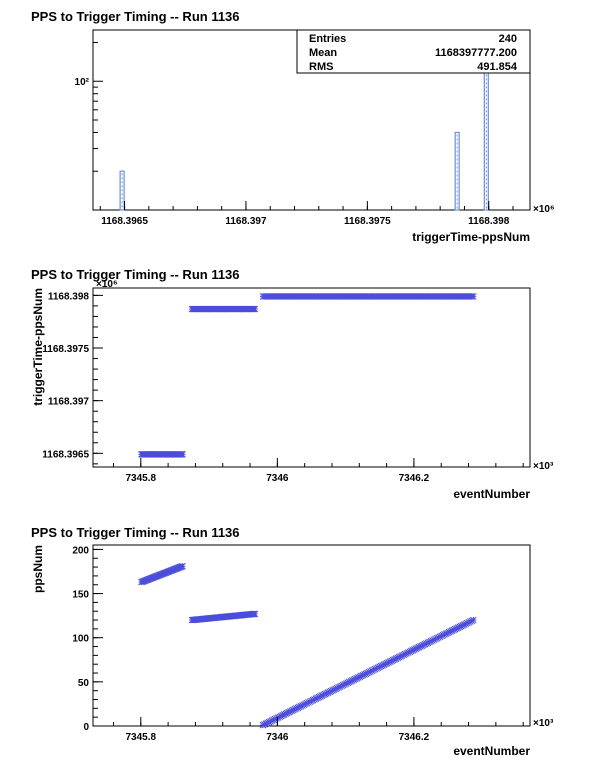 This screenshot has width=596, height=772. What do you see at coordinates (367, 221) in the screenshot?
I see `x-tick-label: 1168.3975` at bounding box center [367, 221].